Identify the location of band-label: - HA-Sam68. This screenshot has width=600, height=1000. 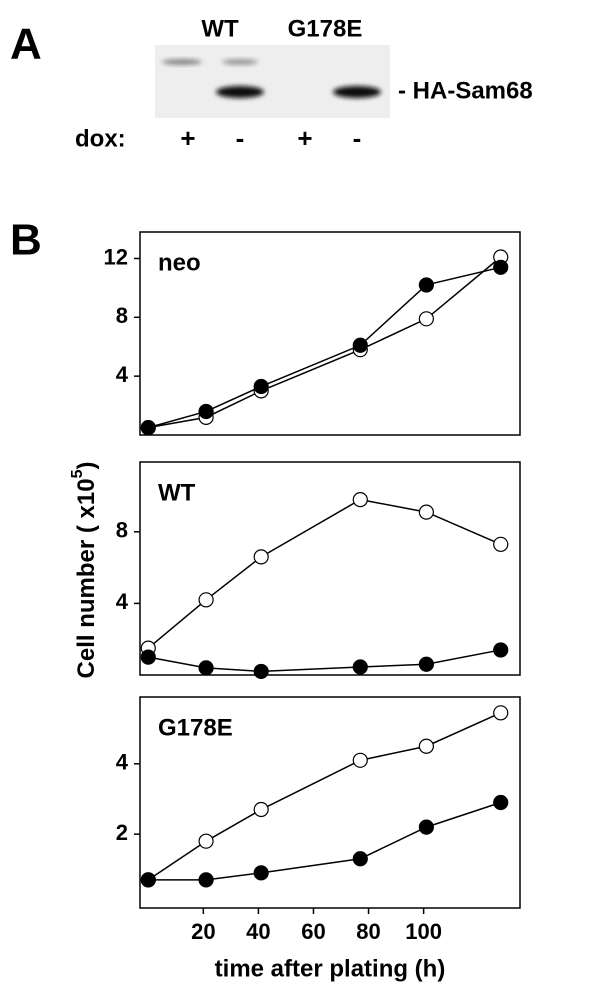
(465, 90).